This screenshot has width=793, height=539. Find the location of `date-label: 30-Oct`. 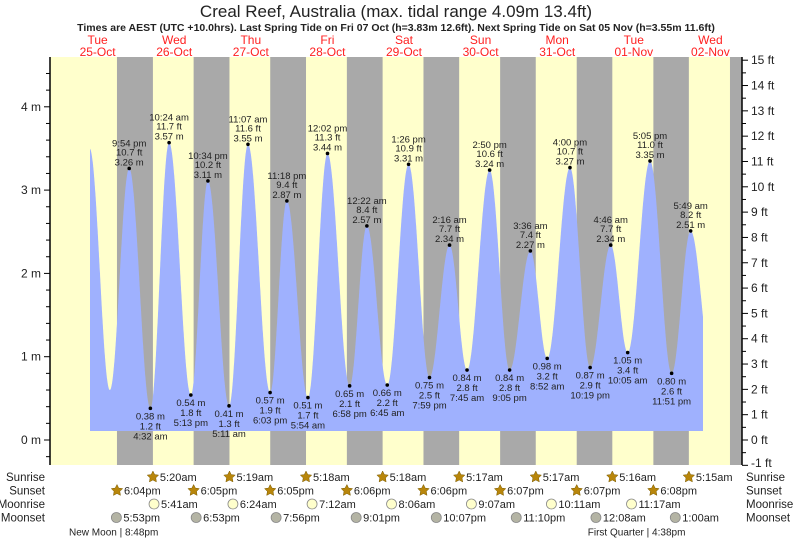

date-label: 30-Oct is located at coordinates (481, 52).